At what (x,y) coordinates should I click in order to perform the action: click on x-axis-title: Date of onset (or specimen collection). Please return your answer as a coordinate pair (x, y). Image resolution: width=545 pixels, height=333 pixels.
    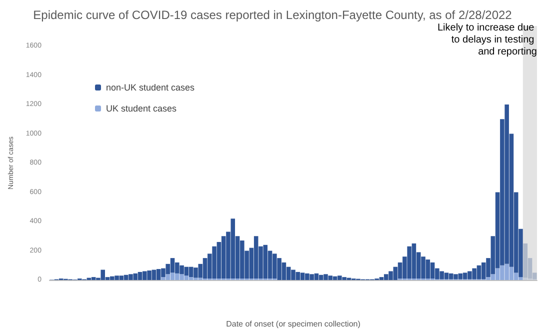
    Looking at the image, I should click on (293, 324).